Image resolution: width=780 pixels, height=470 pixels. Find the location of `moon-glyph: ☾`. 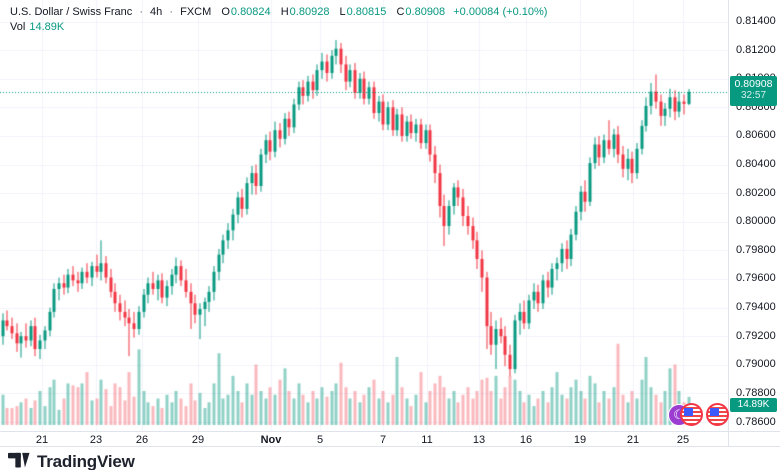

moon-glyph: ☾ is located at coordinates (679, 414).